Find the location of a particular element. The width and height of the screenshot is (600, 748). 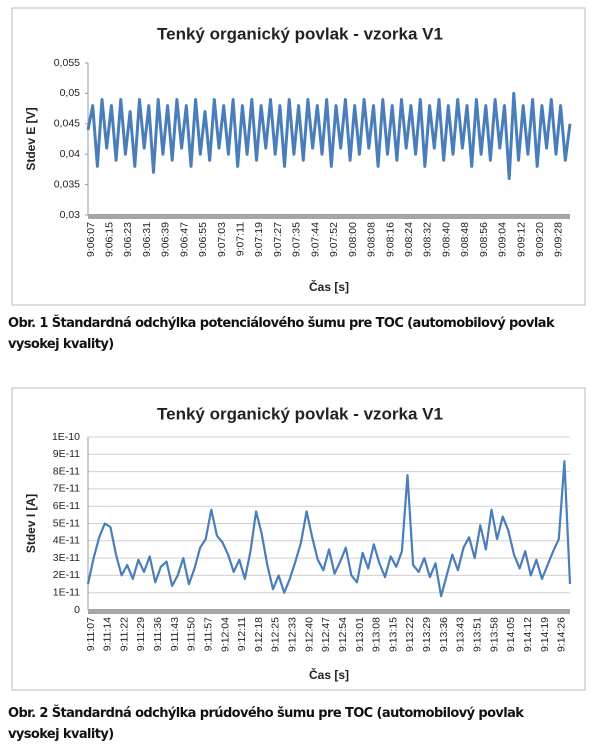

x-tick-label: 9:13:29 is located at coordinates (427, 634).